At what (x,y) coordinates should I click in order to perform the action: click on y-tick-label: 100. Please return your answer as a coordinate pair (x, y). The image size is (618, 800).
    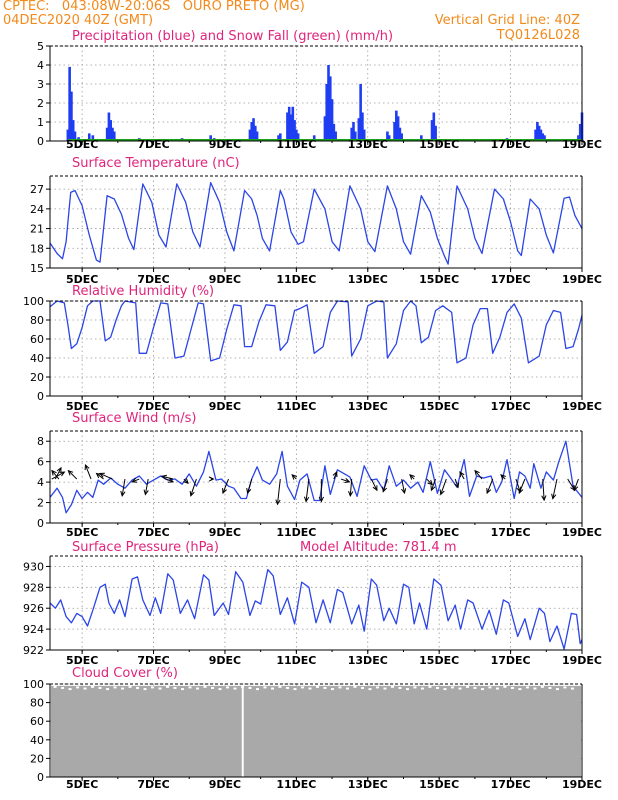
    Looking at the image, I should click on (33, 301).